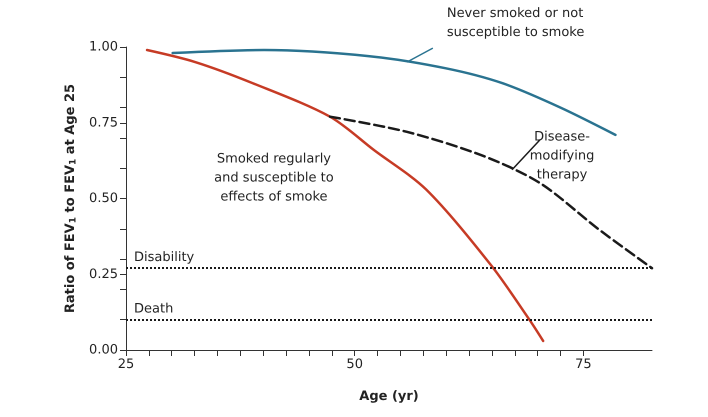  I want to click on y-tick-label: 0.50, so click(103, 198).